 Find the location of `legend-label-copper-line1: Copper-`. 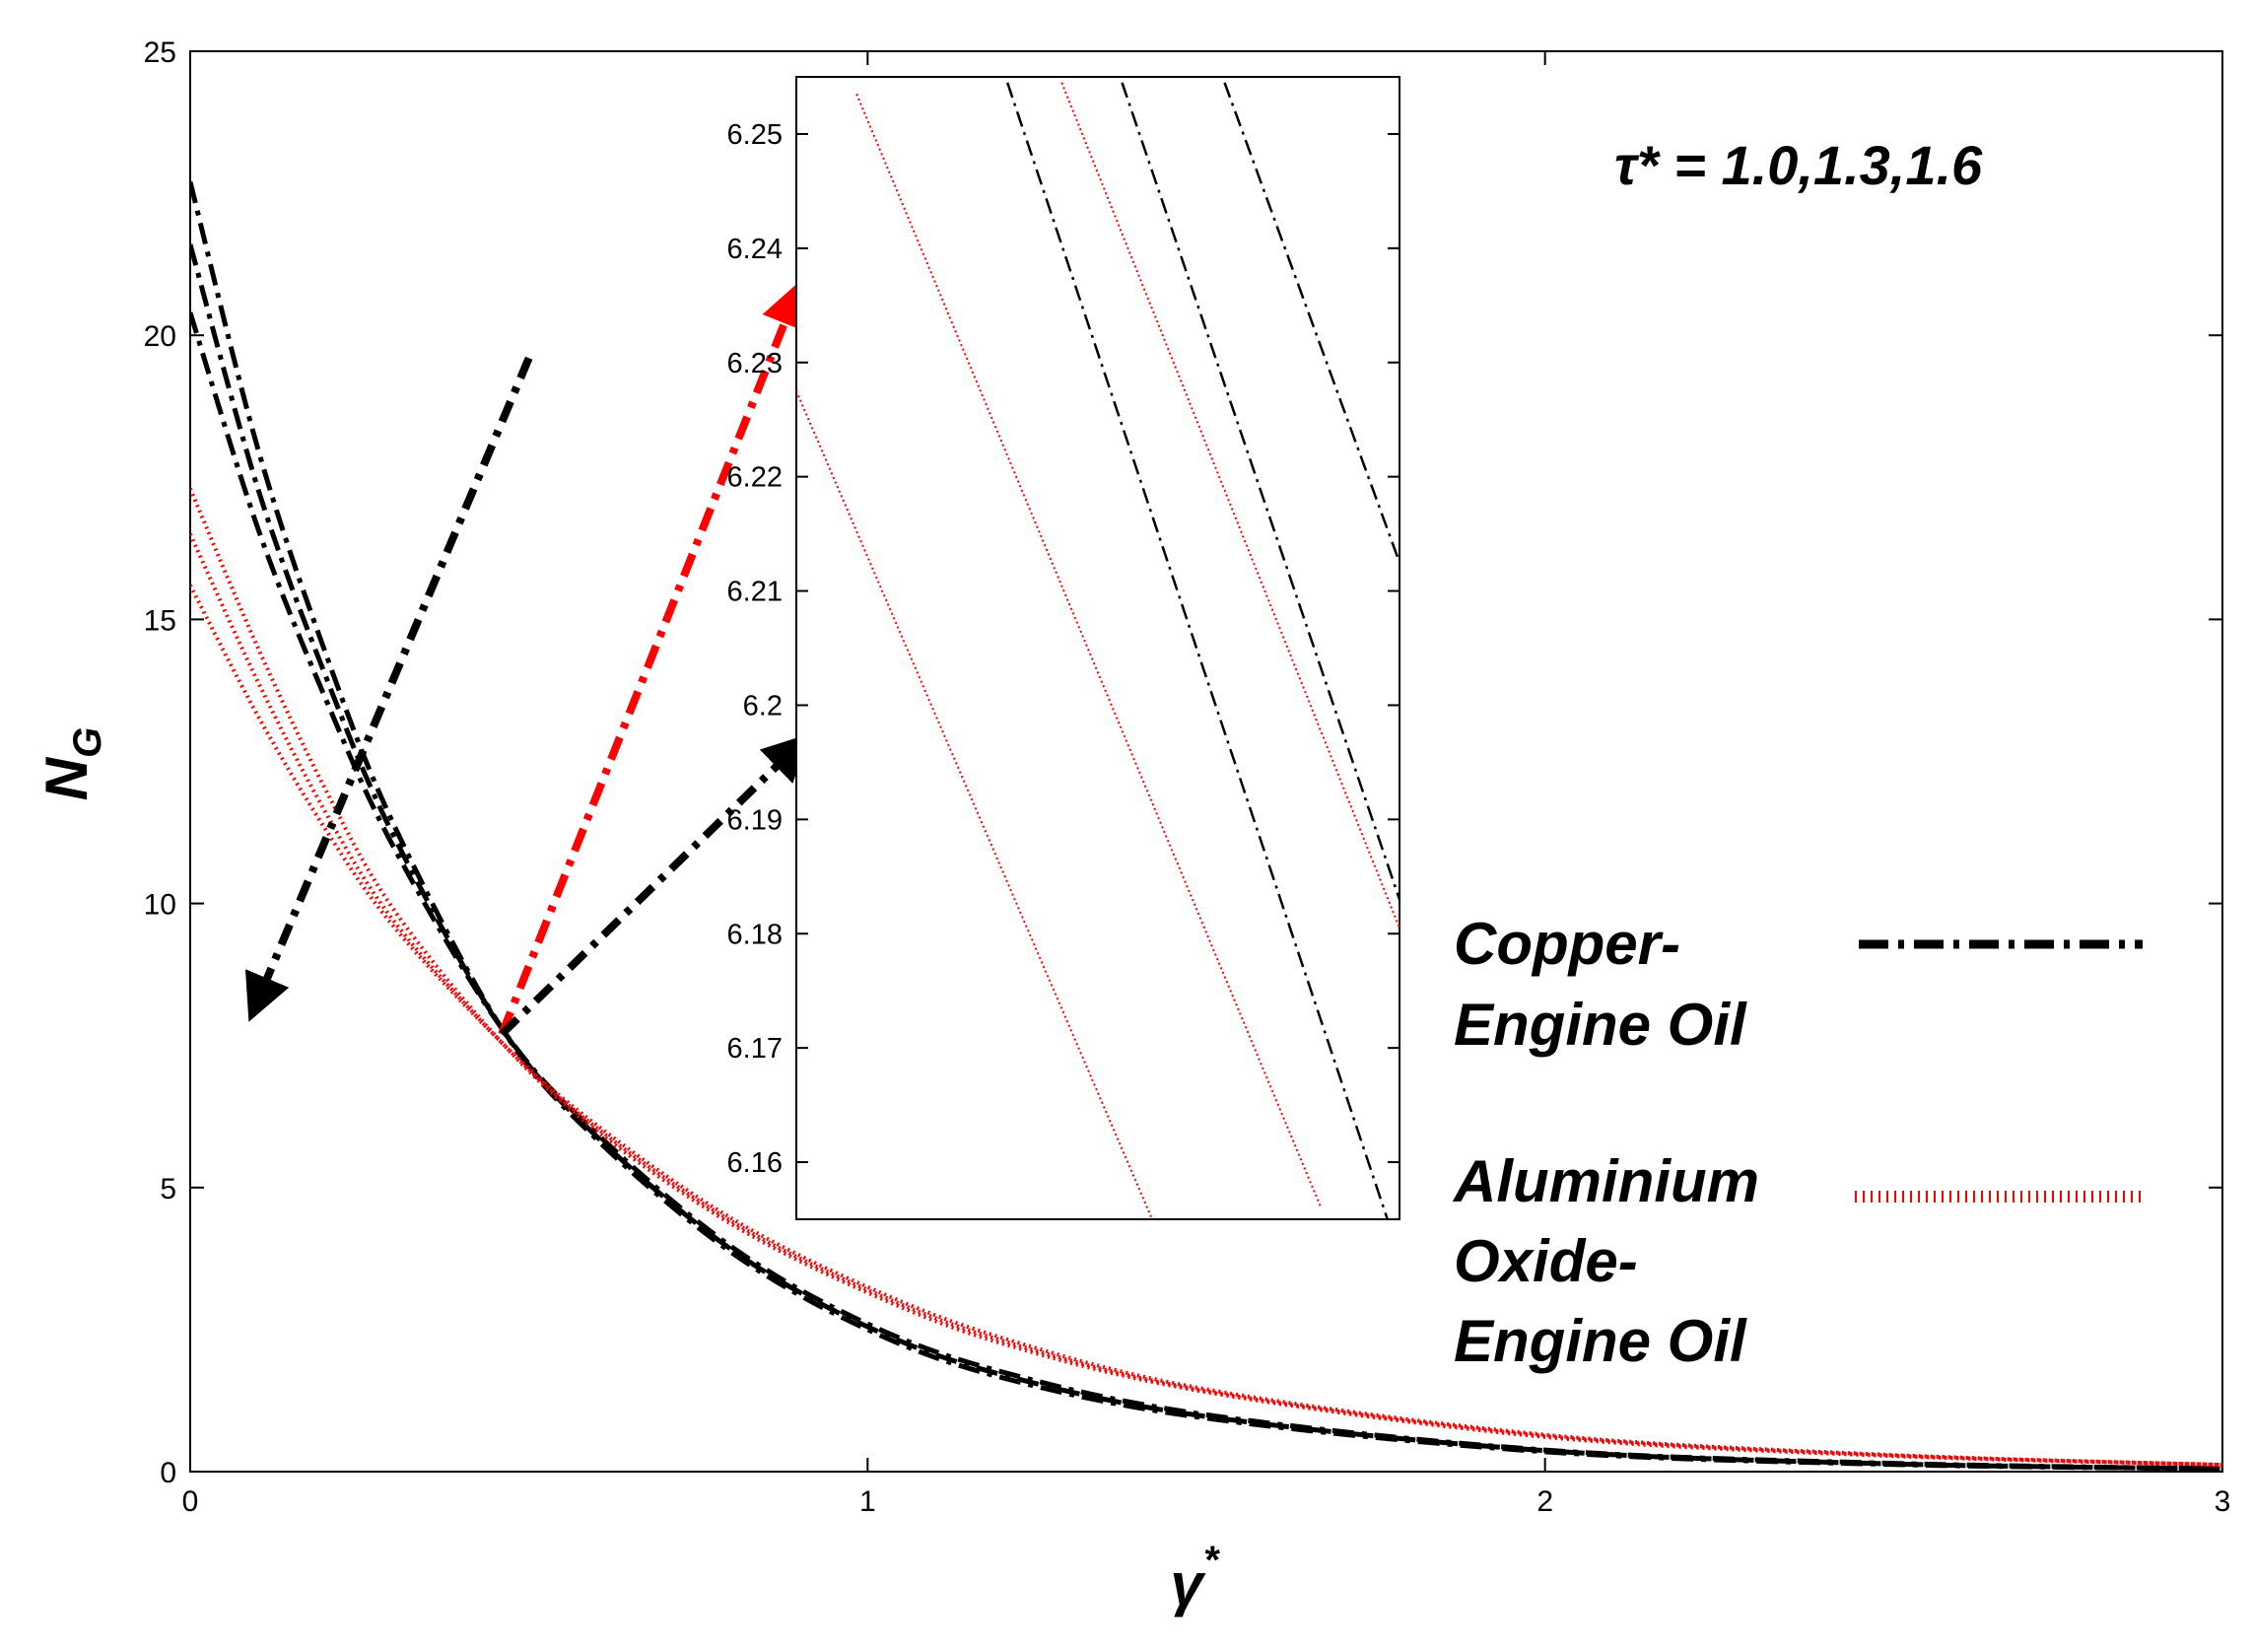

legend-label-copper-line1: Copper- is located at coordinates (1567, 944).